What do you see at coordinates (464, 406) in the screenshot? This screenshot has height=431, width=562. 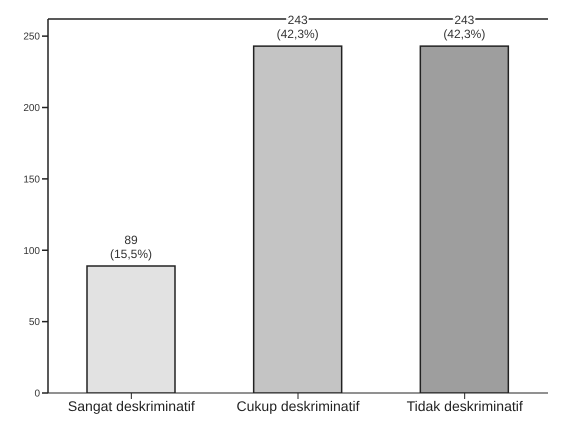 I see `x-tick-label: Tidak deskriminatif` at bounding box center [464, 406].